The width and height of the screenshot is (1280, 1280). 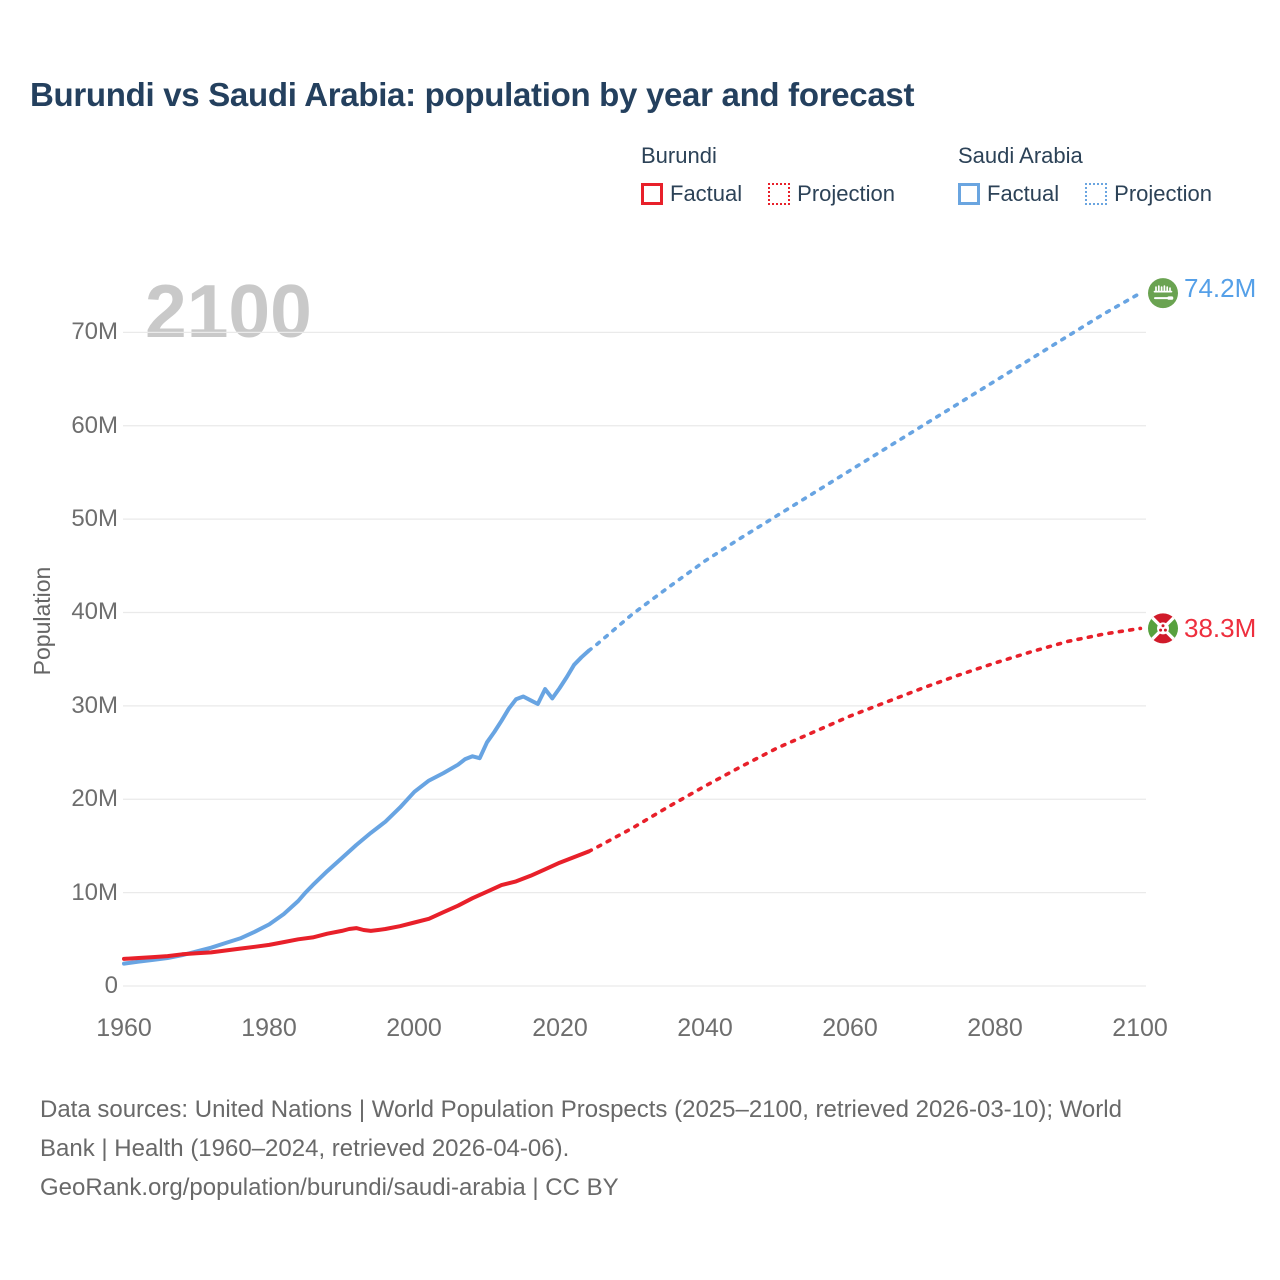 What do you see at coordinates (1085, 175) in the screenshot?
I see `legend-group-saudi-arabia: Saudi Arabia Factual Projection` at bounding box center [1085, 175].